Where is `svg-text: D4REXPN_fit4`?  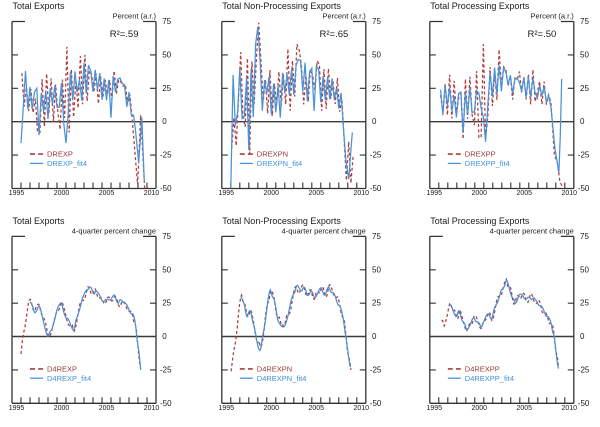
svg-text: D4REXPN_fit4 is located at coordinates (282, 378).